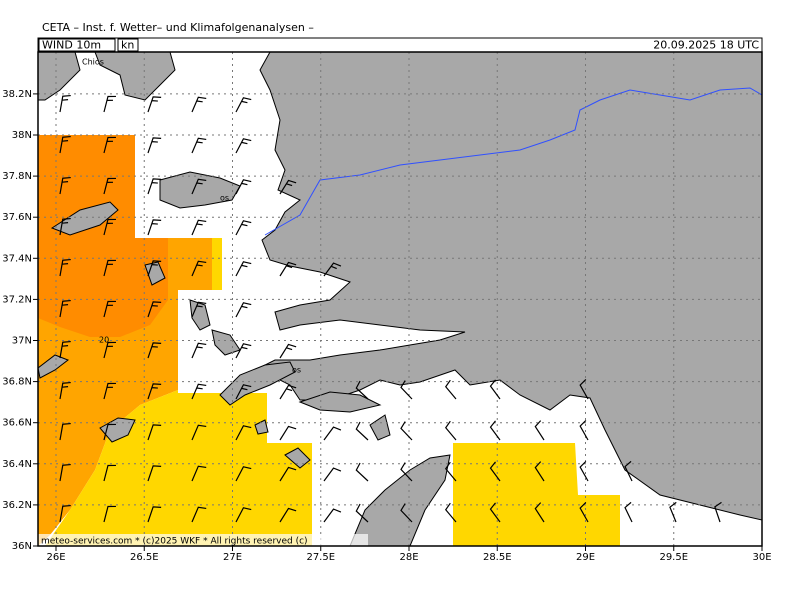 This screenshot has width=800, height=600. What do you see at coordinates (54, 366) in the screenshot?
I see `island-astypalaia` at bounding box center [54, 366].